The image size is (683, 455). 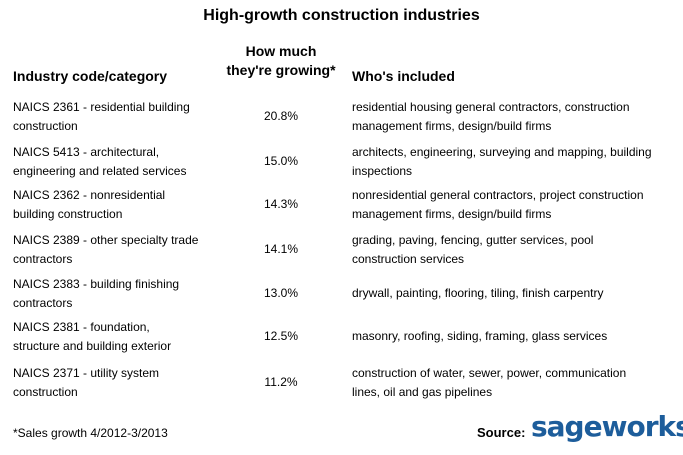 What do you see at coordinates (281, 70) in the screenshot?
I see `header-growth-line2: they're growing*` at bounding box center [281, 70].